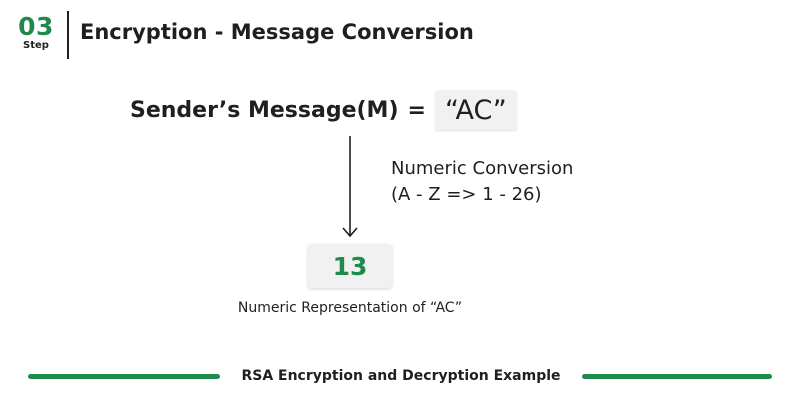  Describe the element at coordinates (350, 308) in the screenshot. I see `numeric-result-caption: Numeric Representation of “AC”` at that location.